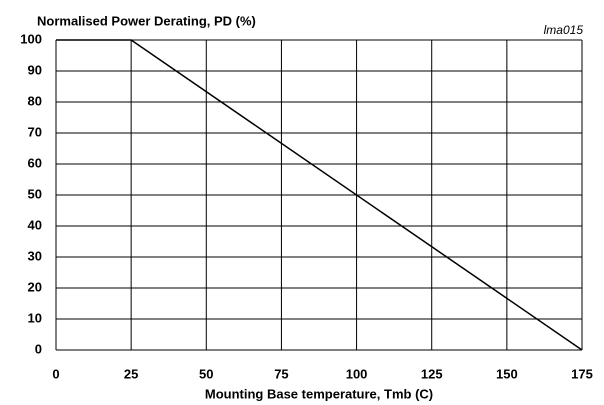 The image size is (604, 405). I want to click on x-tick-label: 50, so click(206, 373).